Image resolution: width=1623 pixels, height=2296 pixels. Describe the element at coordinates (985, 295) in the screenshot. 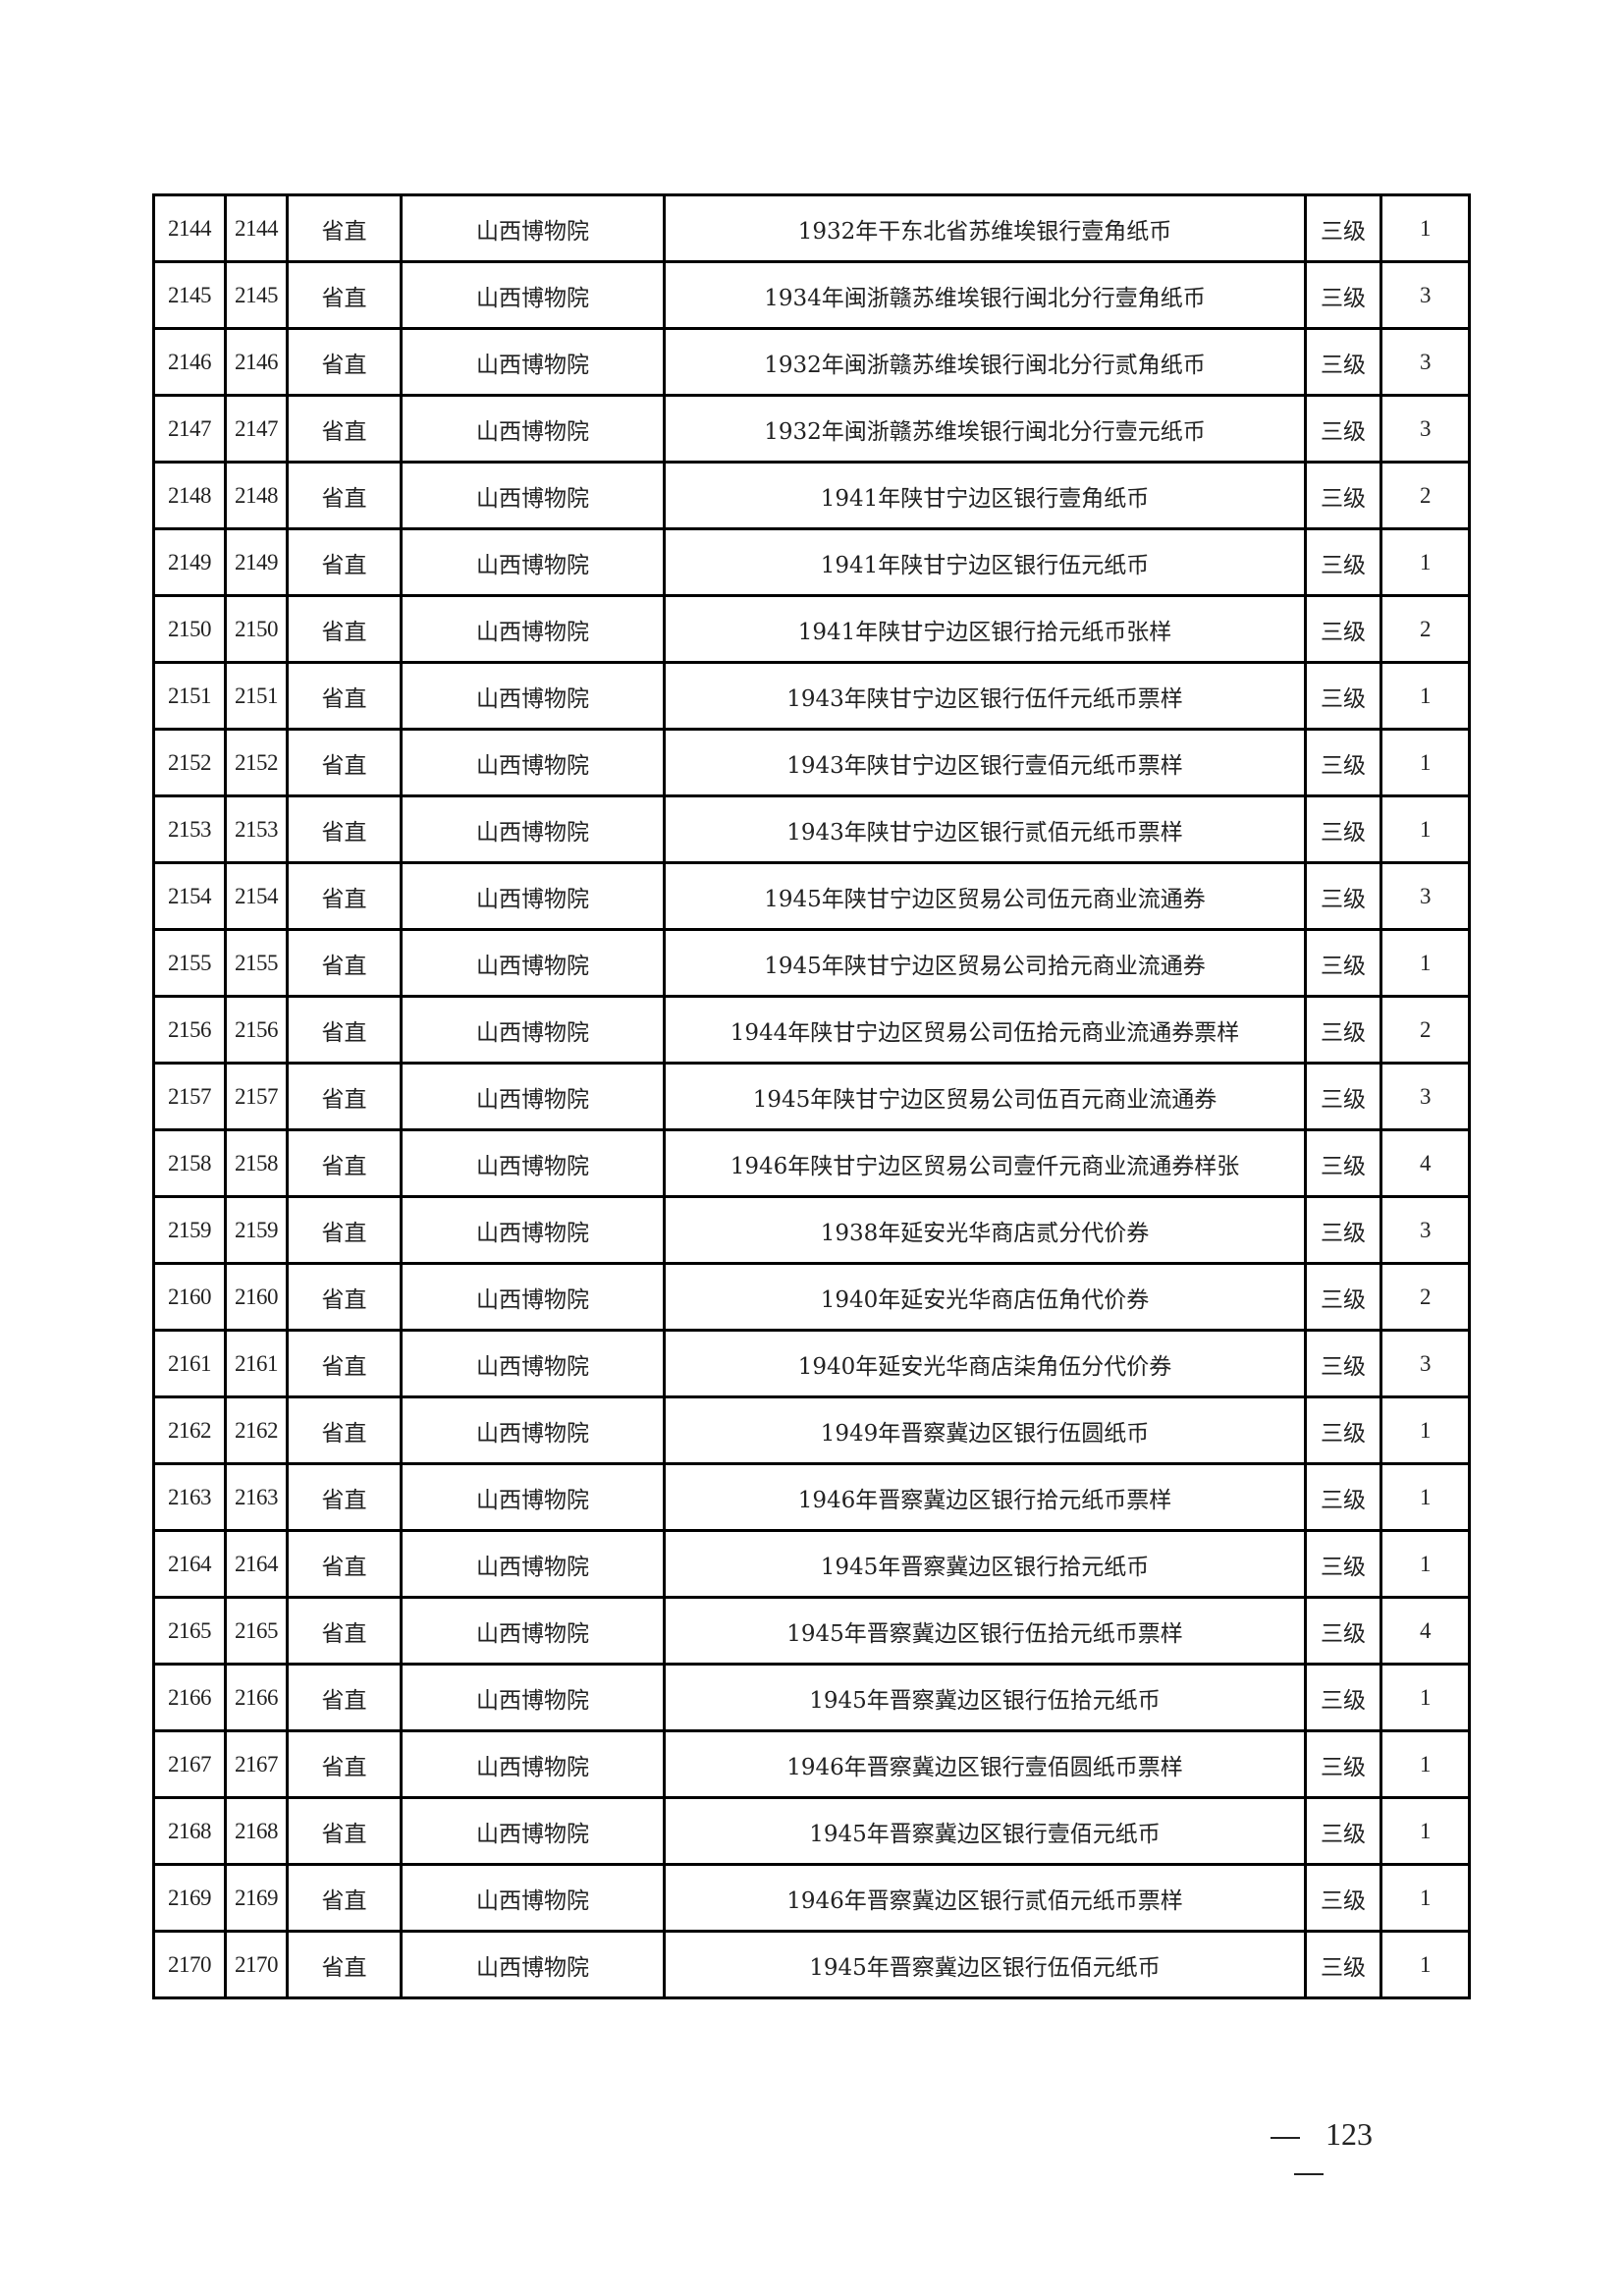

I see `cell-item-name: 1934年闽浙赣苏维埃银行闽北分行壹角纸币` at that location.